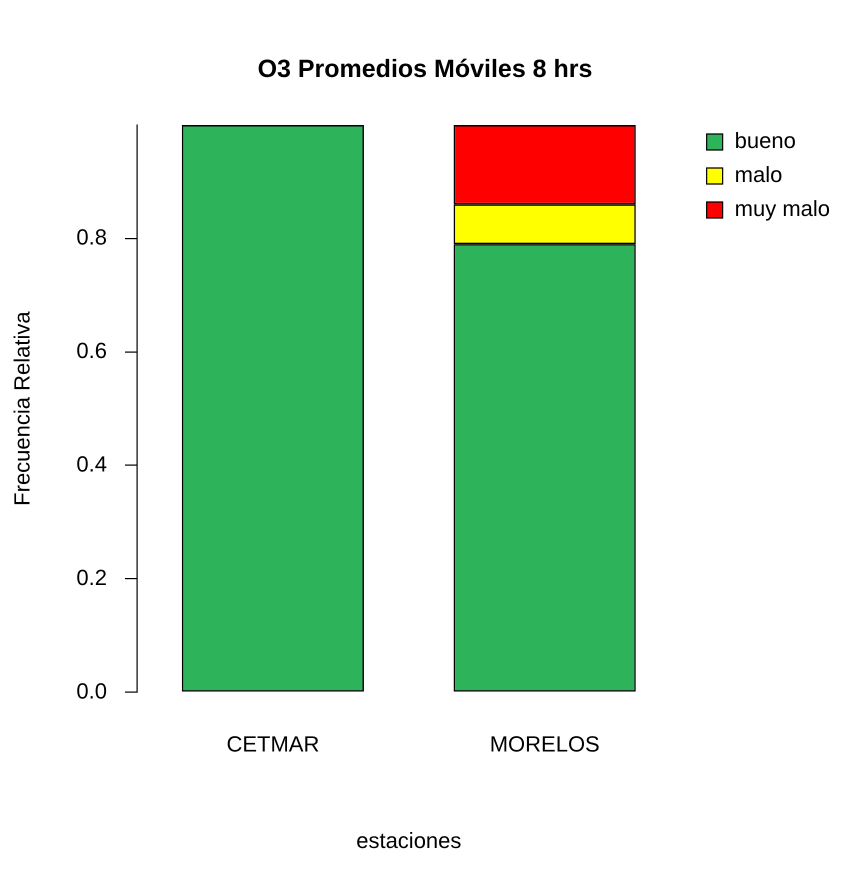  I want to click on legend-label: bueno, so click(765, 141).